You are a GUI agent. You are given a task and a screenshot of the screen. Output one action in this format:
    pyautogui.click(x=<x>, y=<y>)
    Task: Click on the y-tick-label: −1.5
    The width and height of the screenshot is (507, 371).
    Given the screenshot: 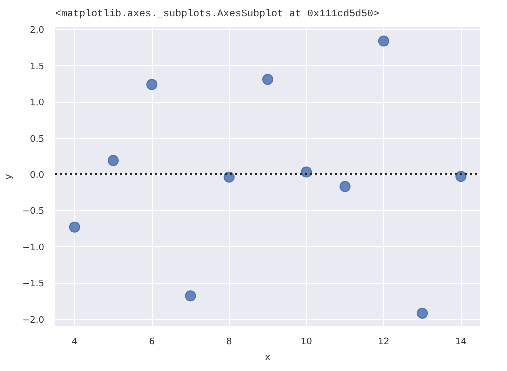 What is the action you would take?
    pyautogui.click(x=33, y=285)
    